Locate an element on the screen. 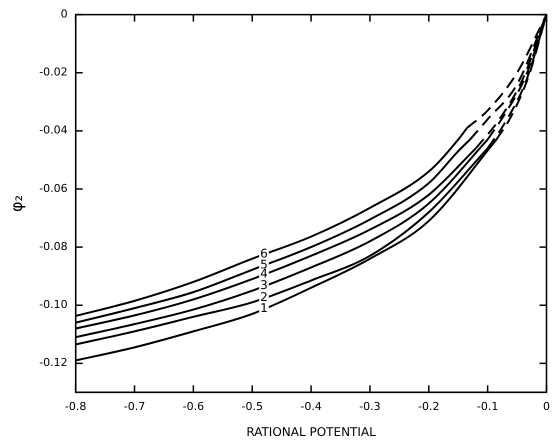 This screenshot has width=558, height=448. x-tick-label: -0.6 is located at coordinates (193, 406).